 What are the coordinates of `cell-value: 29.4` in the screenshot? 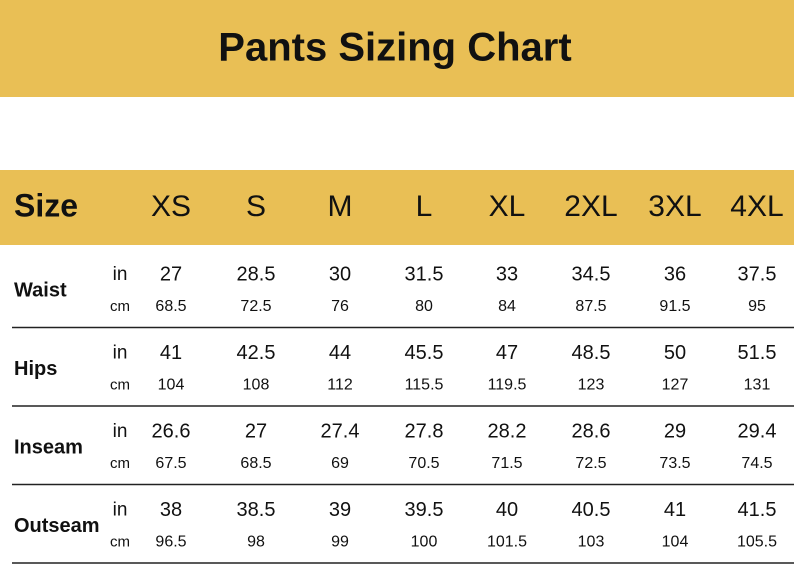 It's located at (757, 431).